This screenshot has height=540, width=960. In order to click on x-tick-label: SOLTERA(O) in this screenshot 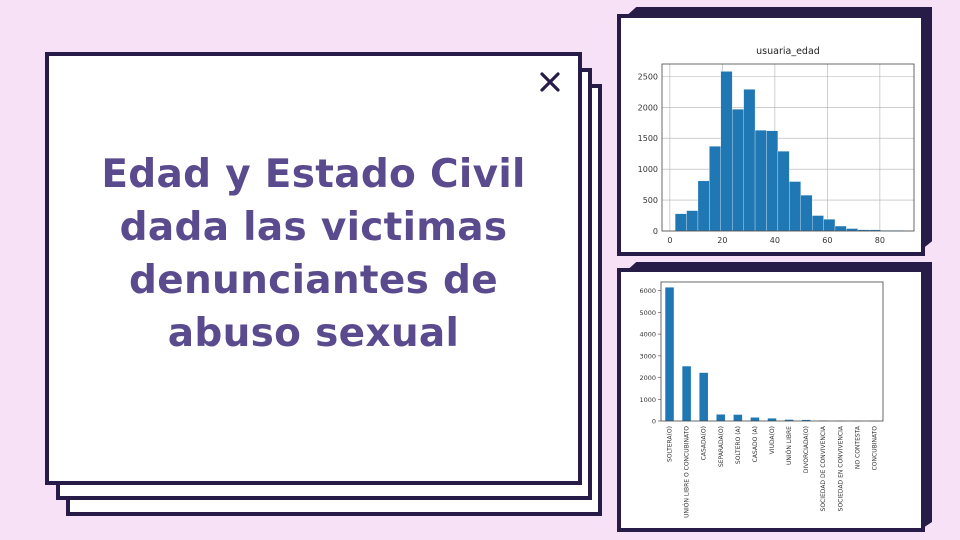, I will do `click(670, 444)`.